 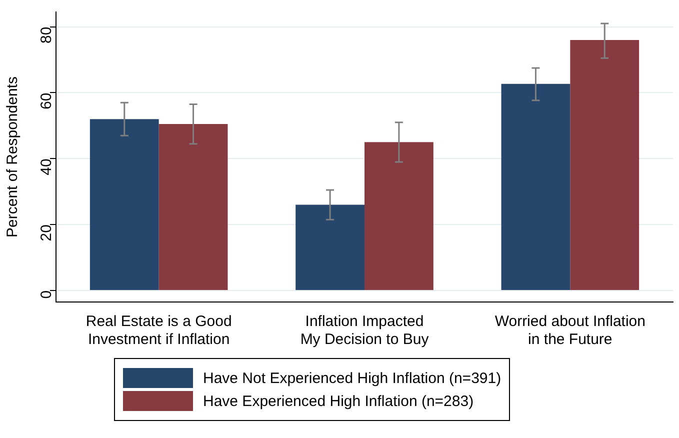 I want to click on x-tick-label: Worried about Inflation in the Future, so click(x=570, y=330).